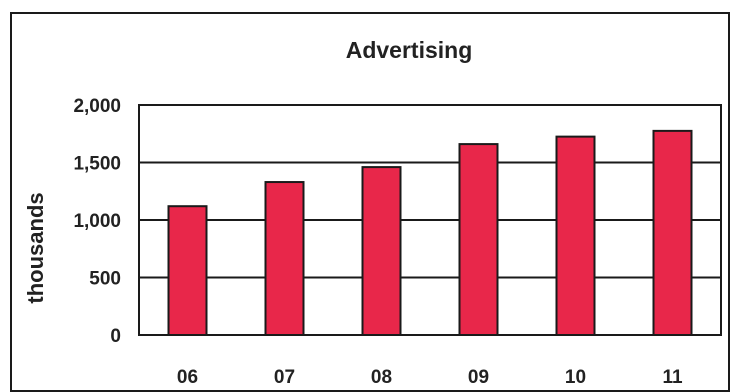 The width and height of the screenshot is (732, 392). What do you see at coordinates (409, 50) in the screenshot?
I see `chart-title: Advertising` at bounding box center [409, 50].